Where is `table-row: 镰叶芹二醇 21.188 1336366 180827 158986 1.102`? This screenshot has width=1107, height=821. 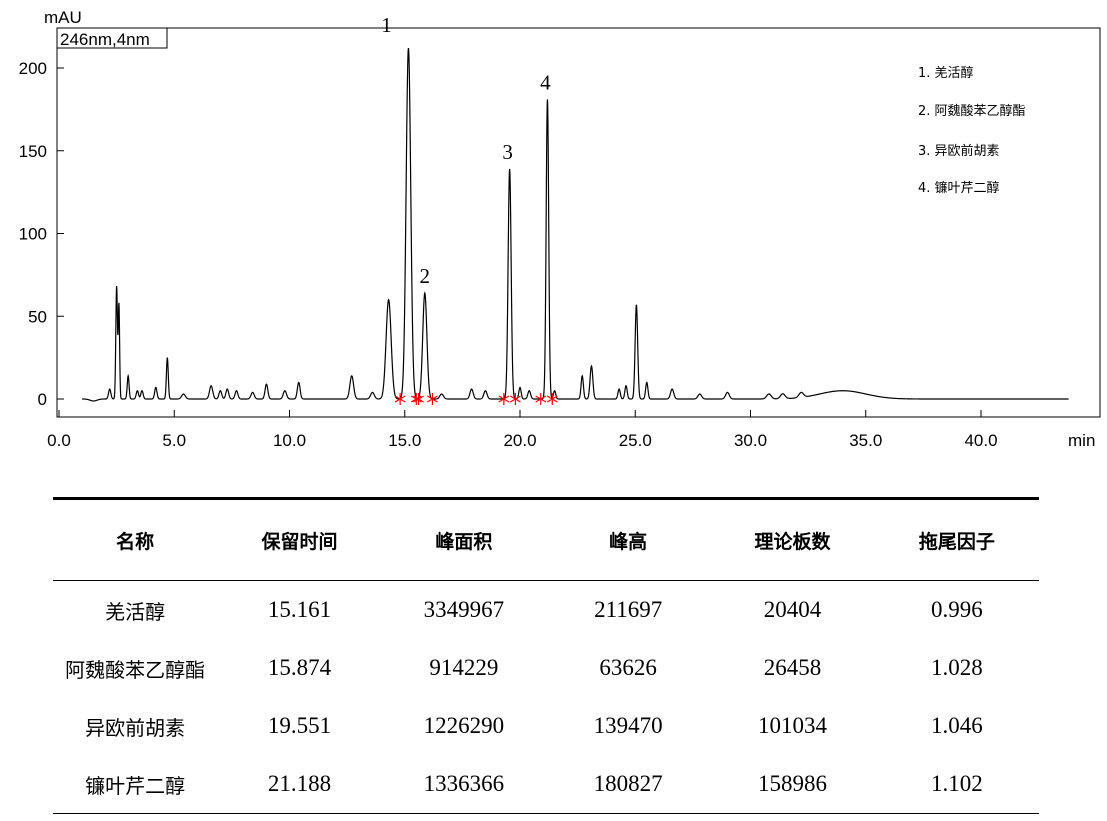 table-row: 镰叶芹二醇 21.188 1336366 180827 158986 1.102 is located at coordinates (546, 784).